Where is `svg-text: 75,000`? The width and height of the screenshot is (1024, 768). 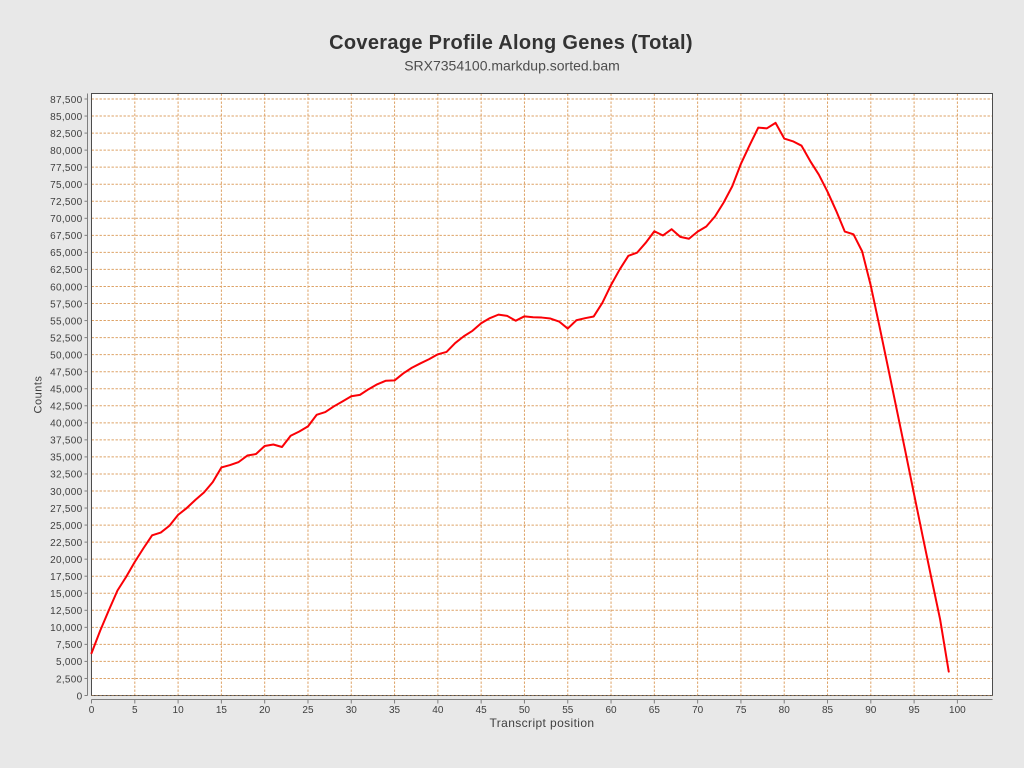 svg-text: 75,000 is located at coordinates (66, 185).